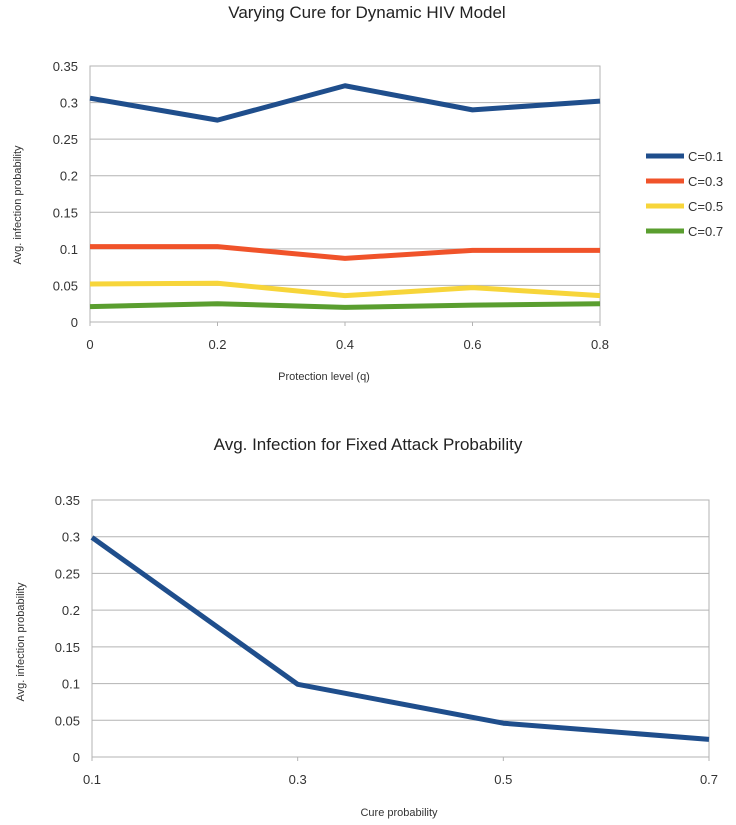  What do you see at coordinates (399, 813) in the screenshot?
I see `chart2-x-axis-label: Cure probability` at bounding box center [399, 813].